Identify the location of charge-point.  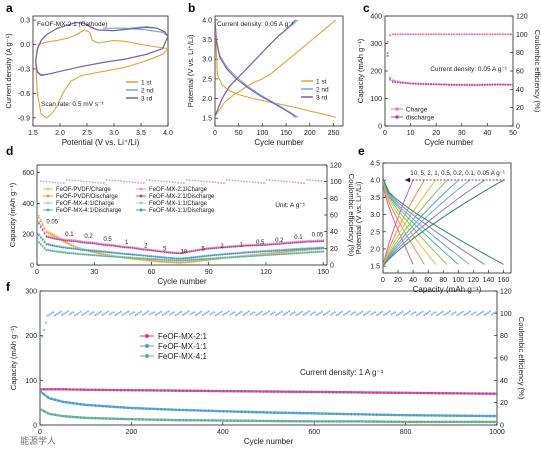
(54, 234).